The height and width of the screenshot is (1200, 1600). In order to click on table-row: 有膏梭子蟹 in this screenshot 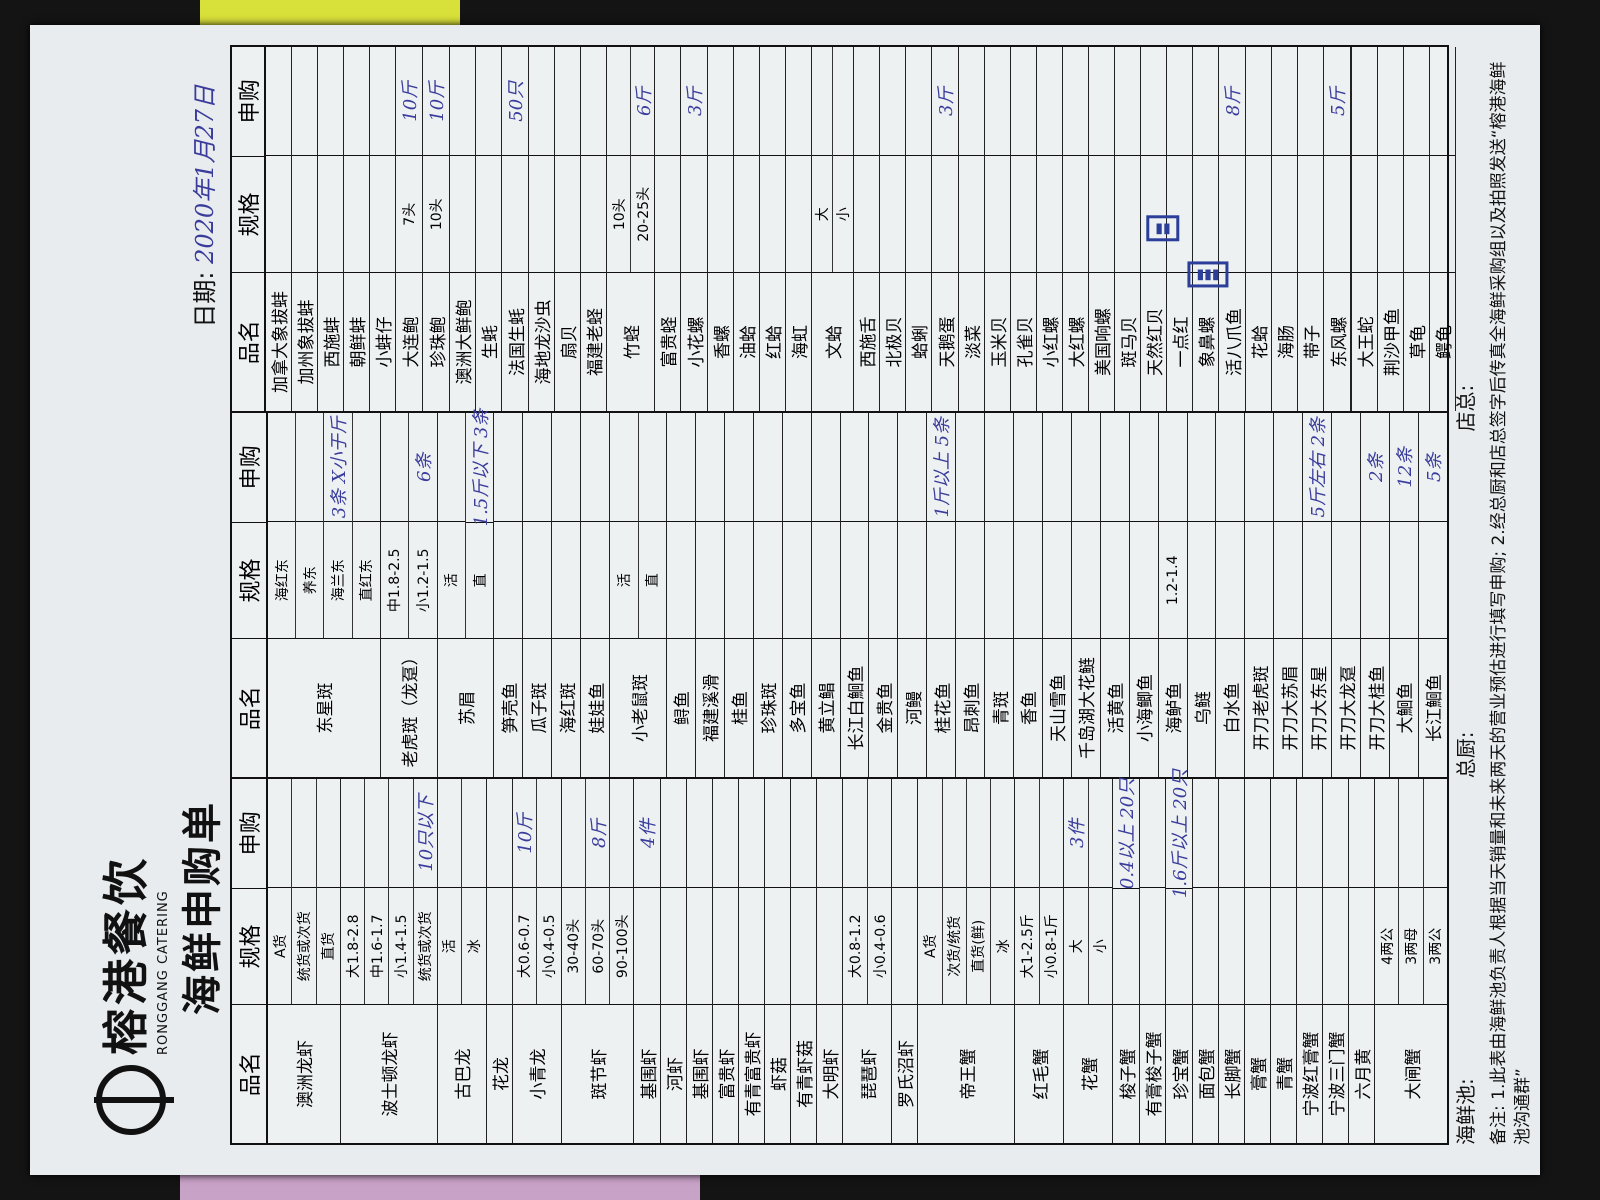, I will do `click(1153, 961)`.